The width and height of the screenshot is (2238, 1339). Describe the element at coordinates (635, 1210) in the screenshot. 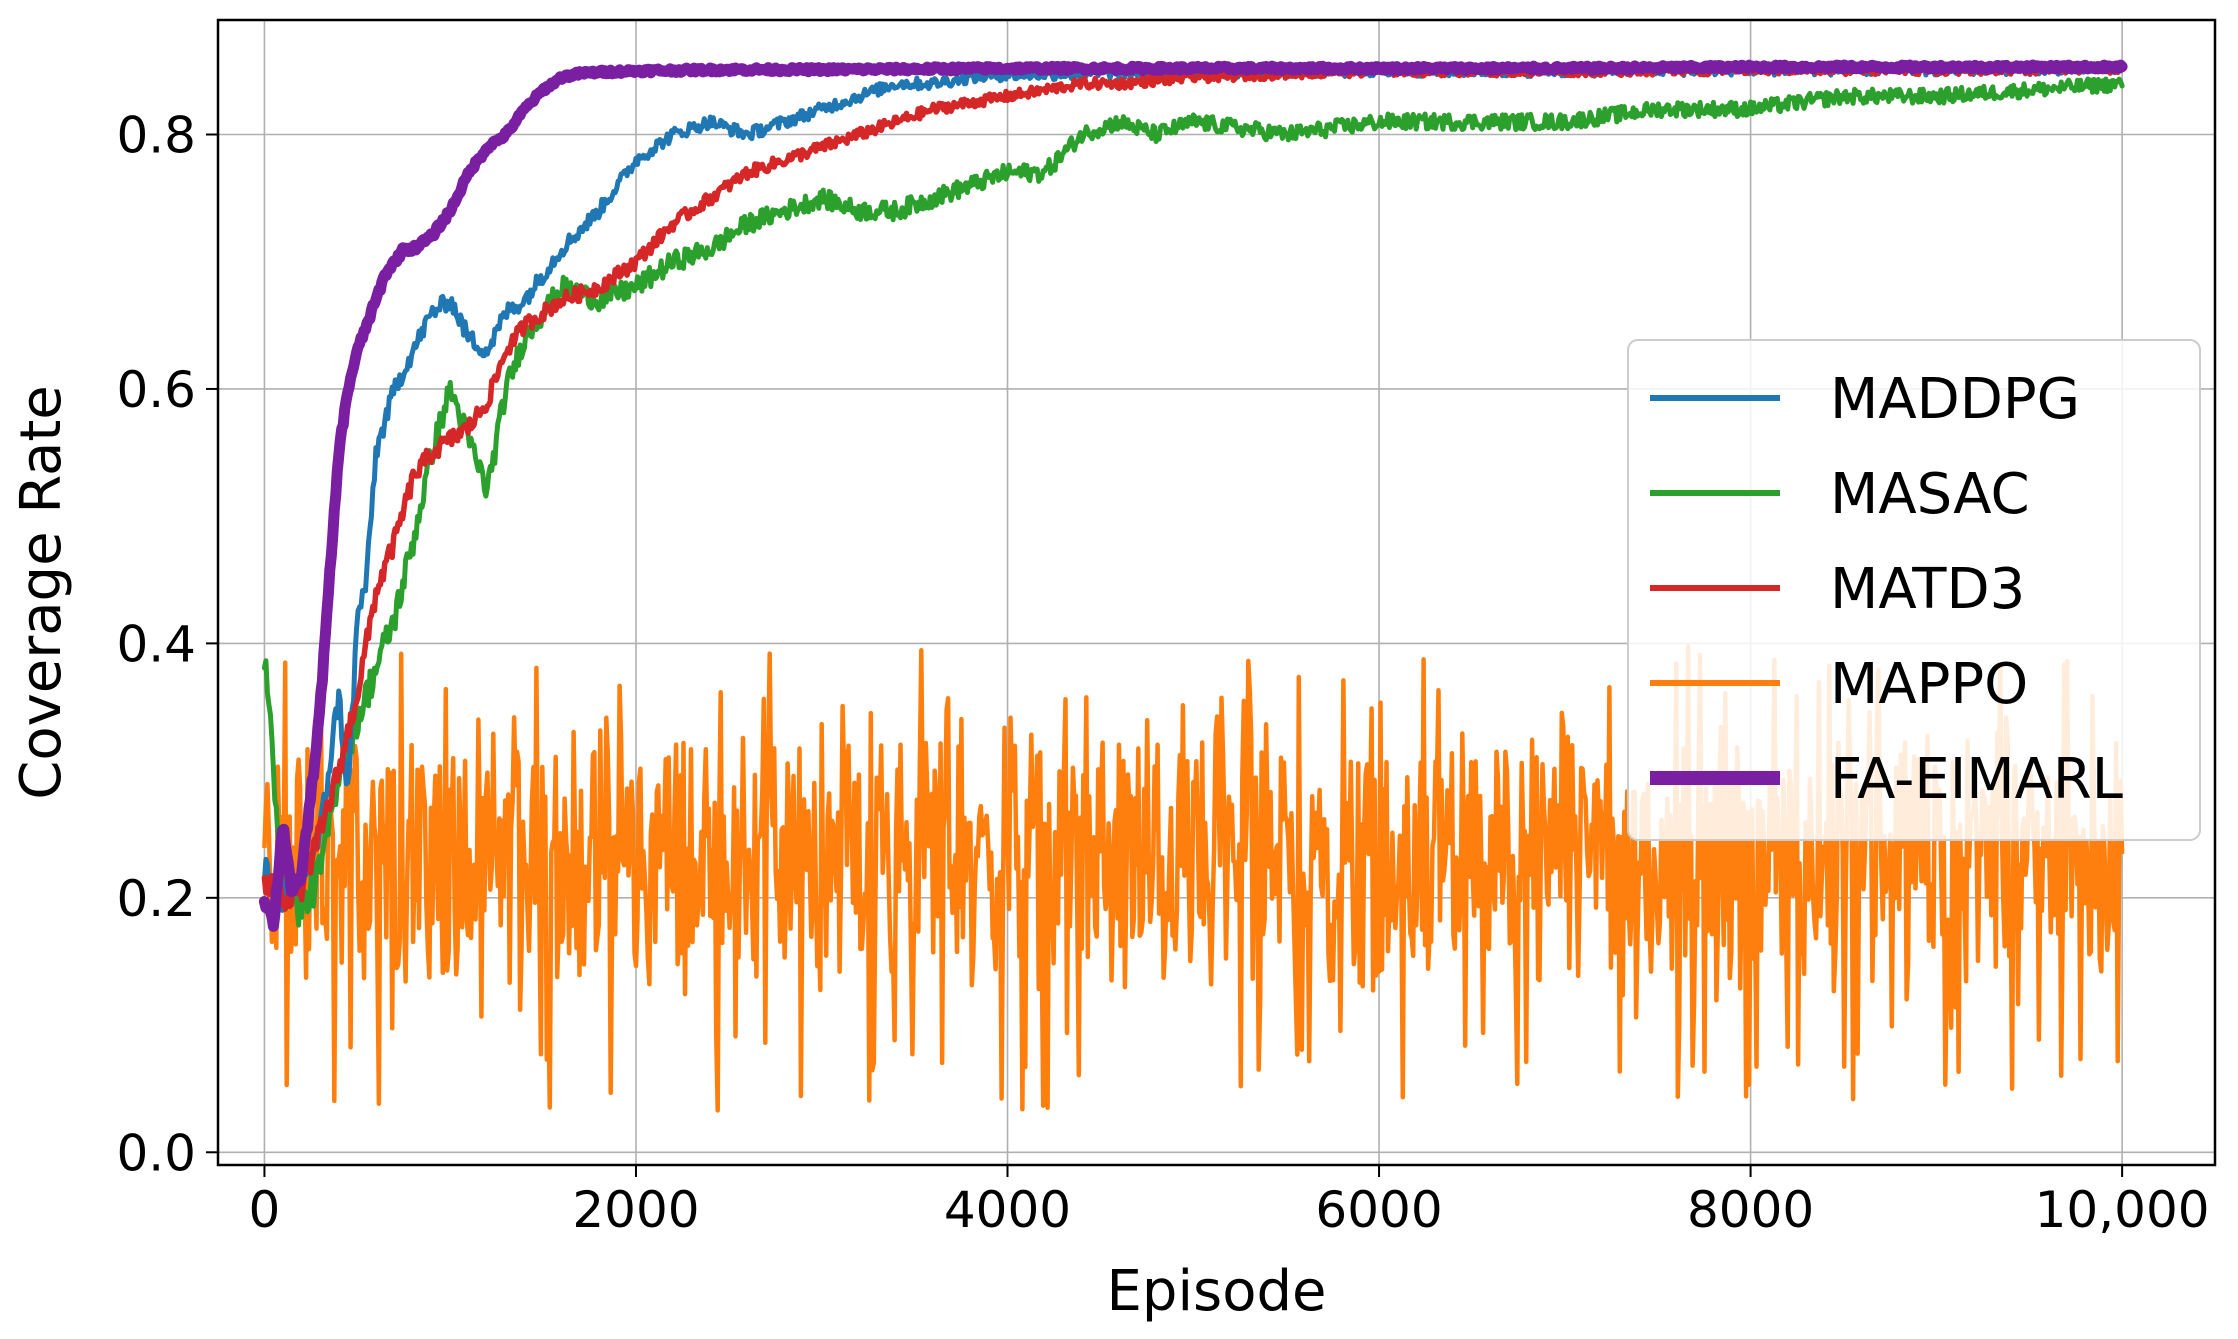

I see `x-tick-label: 2000` at that location.